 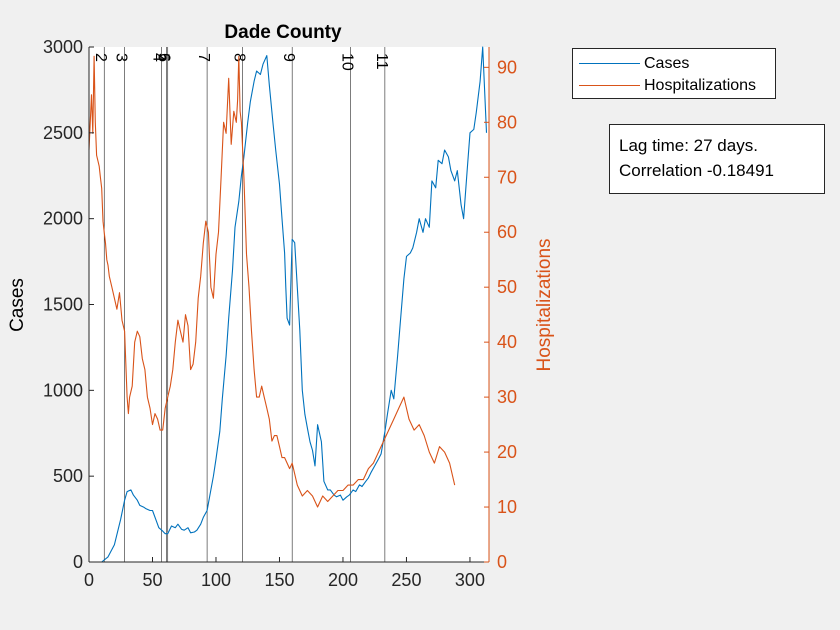 I want to click on chart-title: Dade County, so click(x=283, y=32).